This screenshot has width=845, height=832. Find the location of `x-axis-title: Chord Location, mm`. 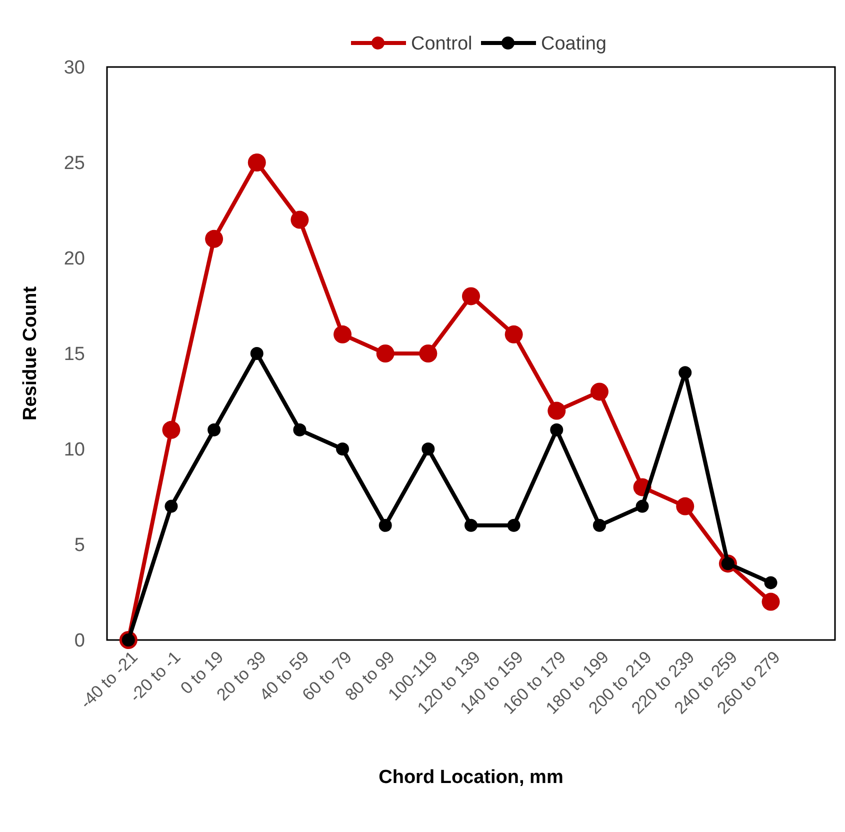

x-axis-title: Chord Location, mm is located at coordinates (471, 777).